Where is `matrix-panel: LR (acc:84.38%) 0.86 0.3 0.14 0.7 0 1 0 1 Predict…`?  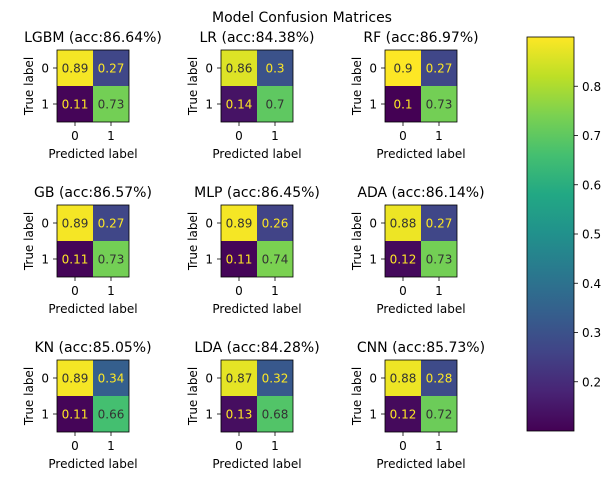
matrix-panel: LR (acc:84.38%) 0.86 0.3 0.14 0.7 0 1 0 1 Predict… is located at coordinates (250, 95).